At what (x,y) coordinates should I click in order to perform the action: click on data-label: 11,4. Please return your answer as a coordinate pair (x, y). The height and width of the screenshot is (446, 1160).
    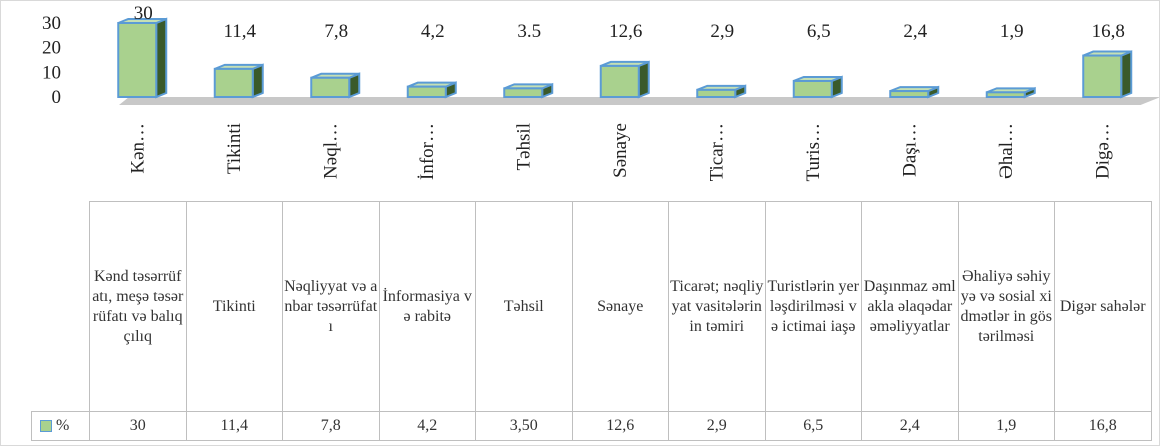
    Looking at the image, I should click on (239, 31).